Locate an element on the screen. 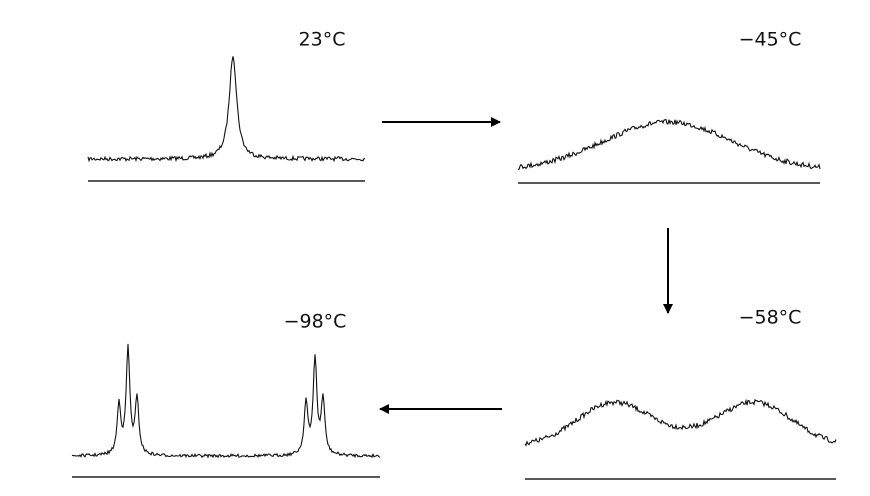 This screenshot has width=870, height=496. temperature-label: −58°C is located at coordinates (770, 318).